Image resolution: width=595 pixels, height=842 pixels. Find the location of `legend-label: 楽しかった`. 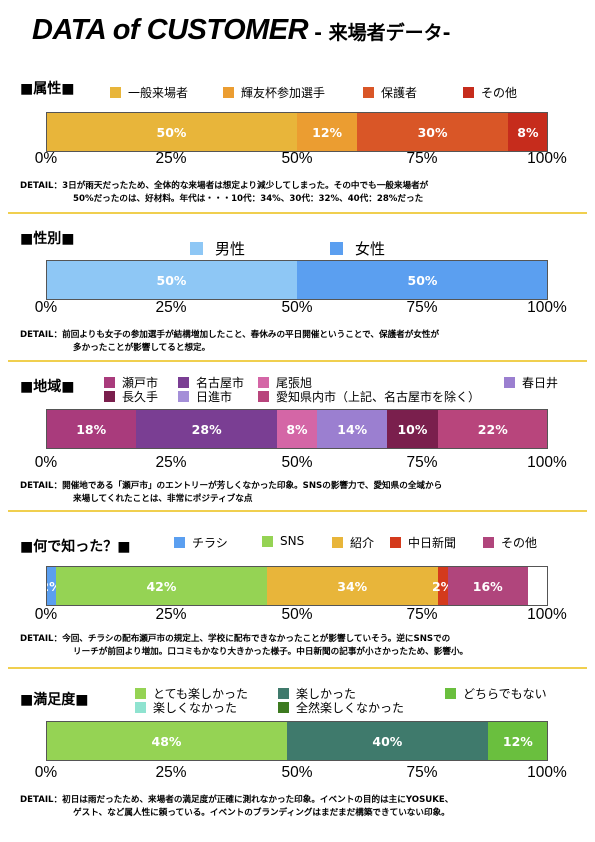

legend-label: 楽しかった is located at coordinates (326, 694).